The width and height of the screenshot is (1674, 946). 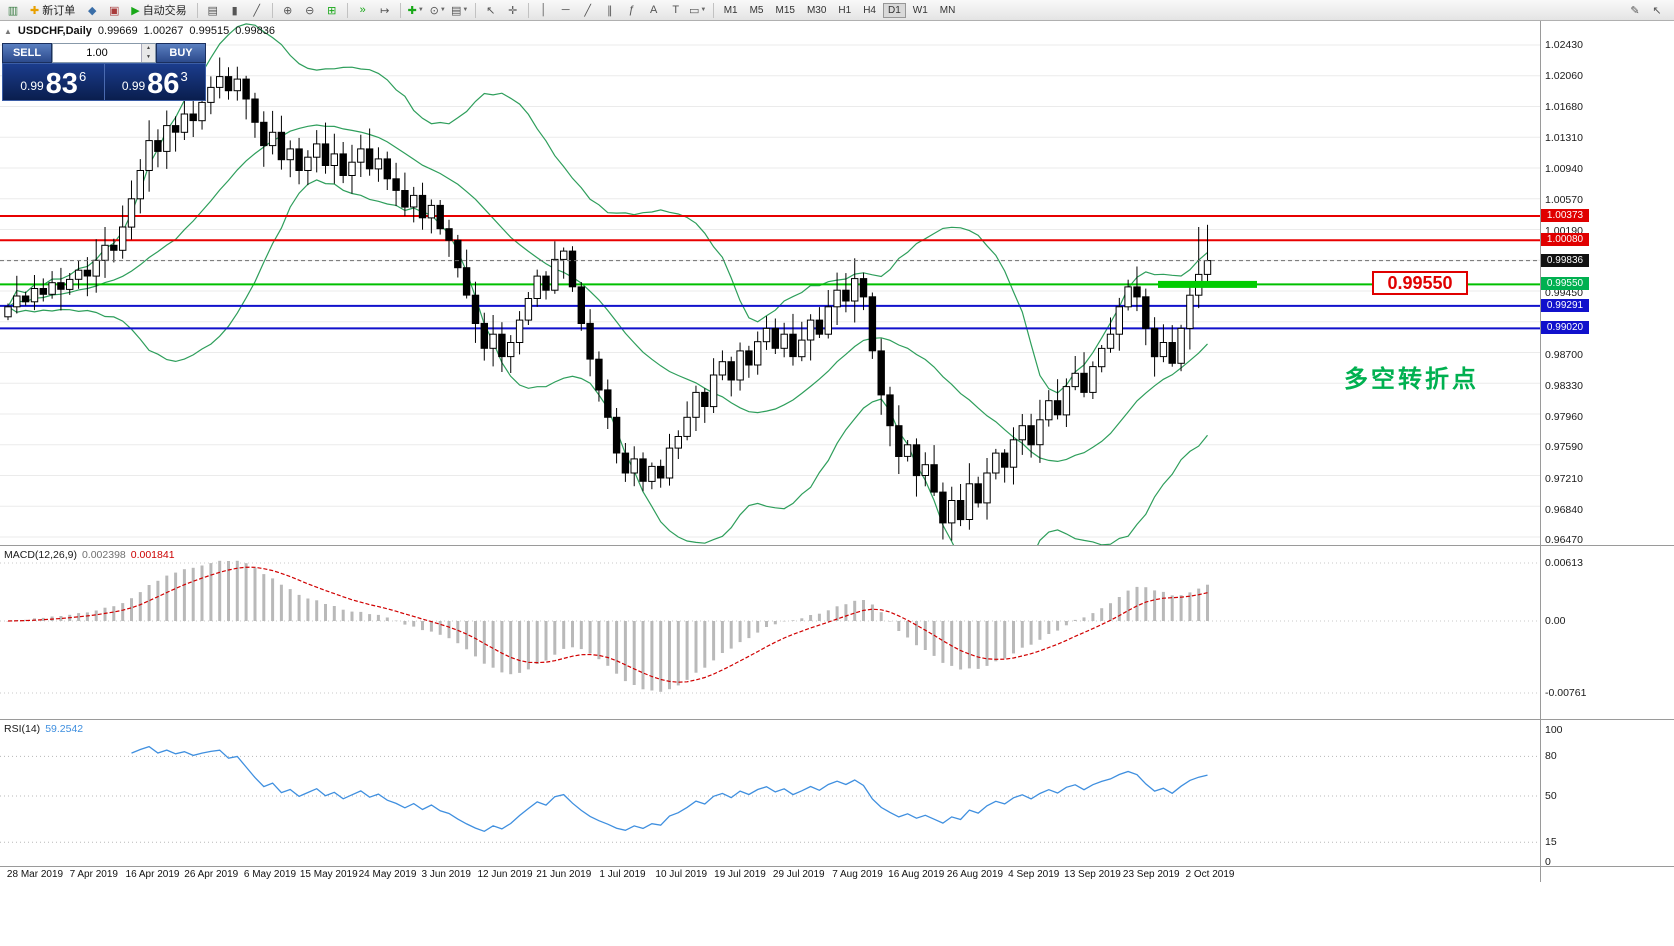 What do you see at coordinates (416, 10) in the screenshot?
I see `indicators-button: ✚ ▼` at bounding box center [416, 10].